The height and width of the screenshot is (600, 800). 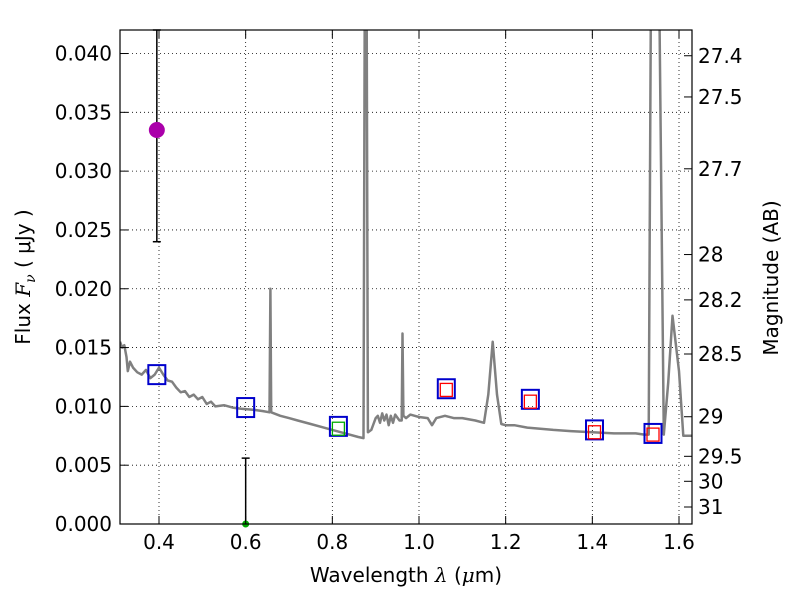 I want to click on y-tick-label: 0.015, so click(x=83, y=348).